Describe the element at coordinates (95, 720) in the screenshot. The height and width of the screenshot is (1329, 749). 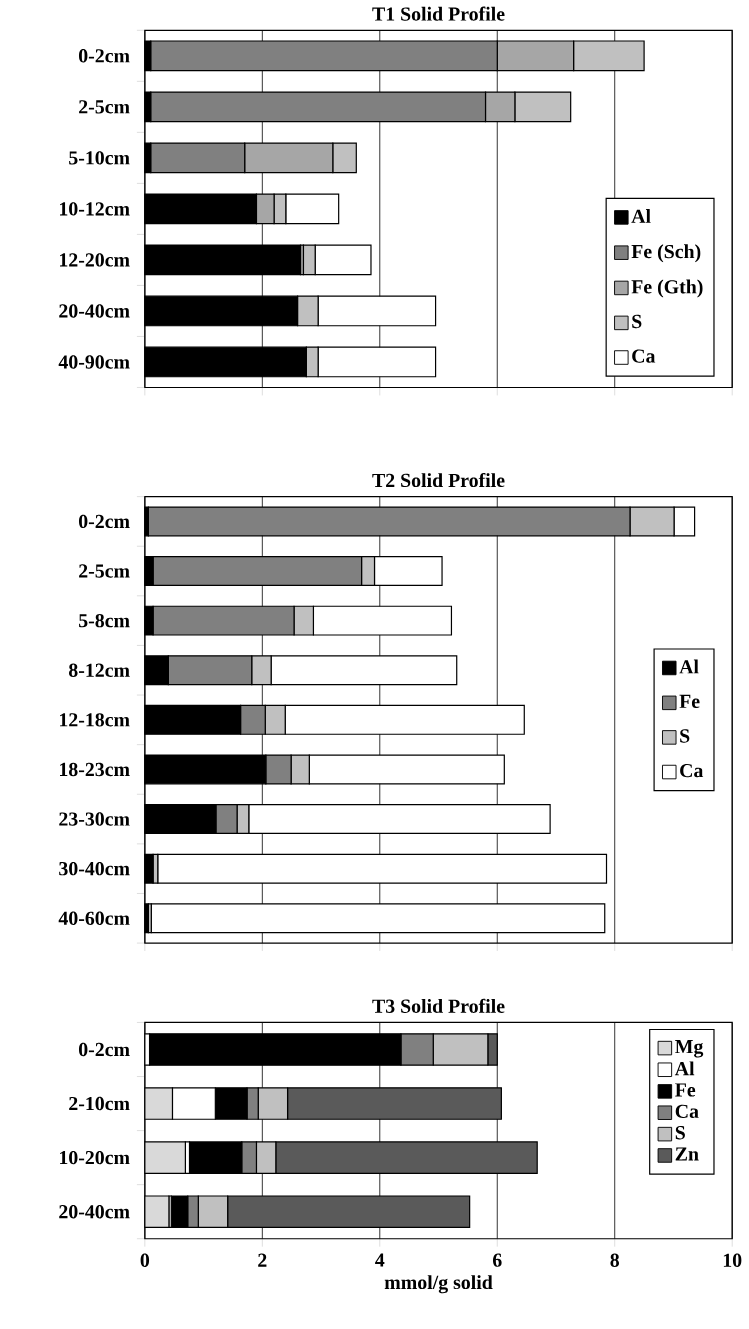
I see `y-tick-label: 12-18cm` at that location.